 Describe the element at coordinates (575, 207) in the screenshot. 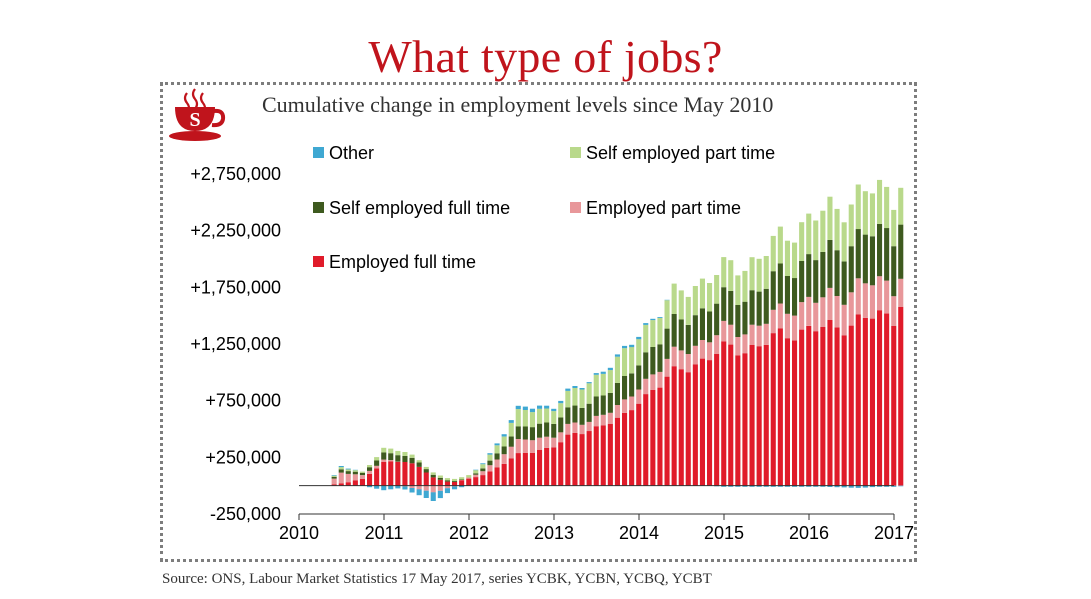

I see `legend-swatch-ept` at that location.